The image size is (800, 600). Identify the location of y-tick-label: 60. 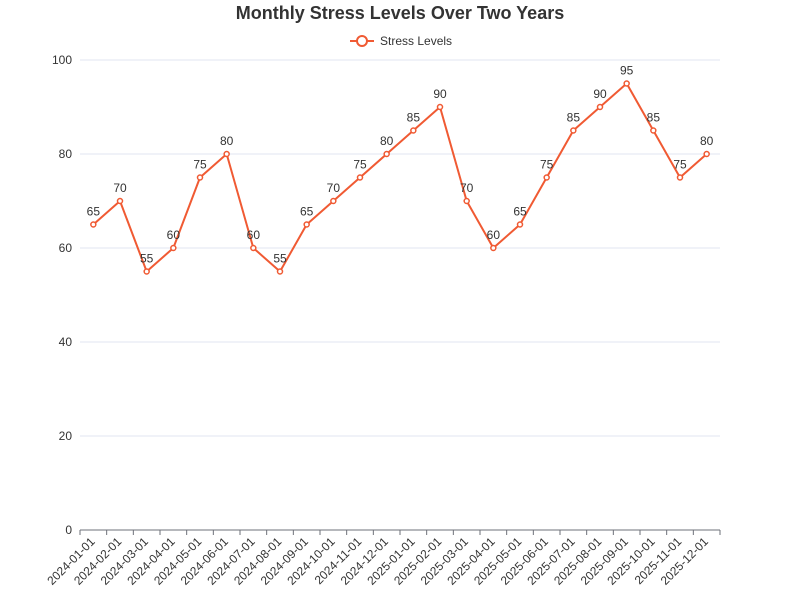
(66, 248).